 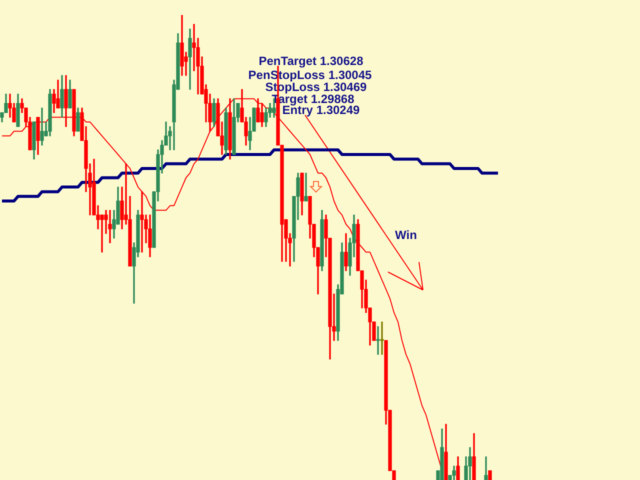 What do you see at coordinates (490, 475) in the screenshot?
I see `candlestick` at bounding box center [490, 475].